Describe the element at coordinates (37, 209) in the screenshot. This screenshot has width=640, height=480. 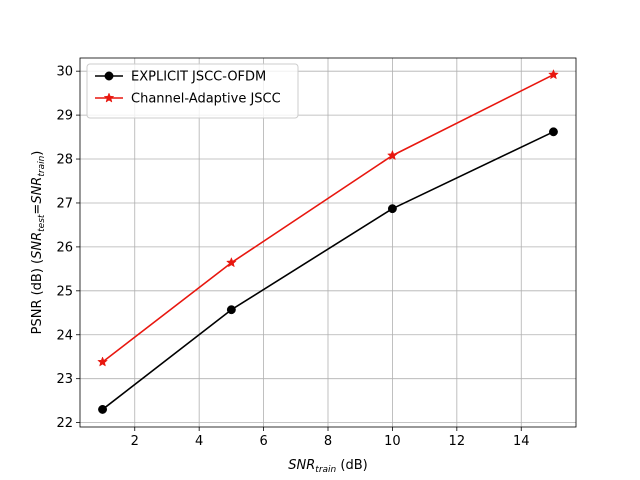
I see `y-axis-label-equals: =` at that location.